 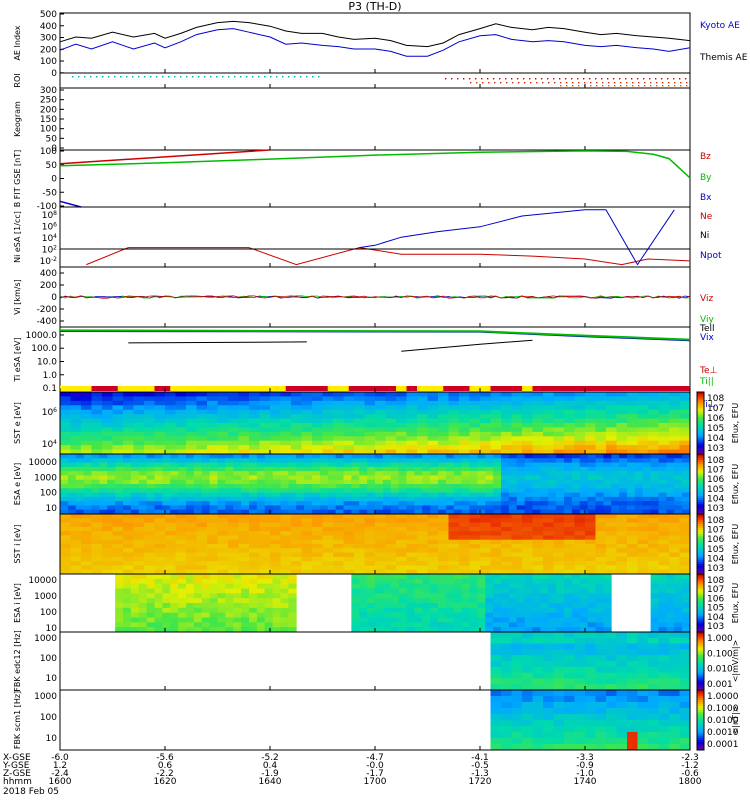 What do you see at coordinates (707, 329) in the screenshot?
I see `legend-tell: Tell` at bounding box center [707, 329].